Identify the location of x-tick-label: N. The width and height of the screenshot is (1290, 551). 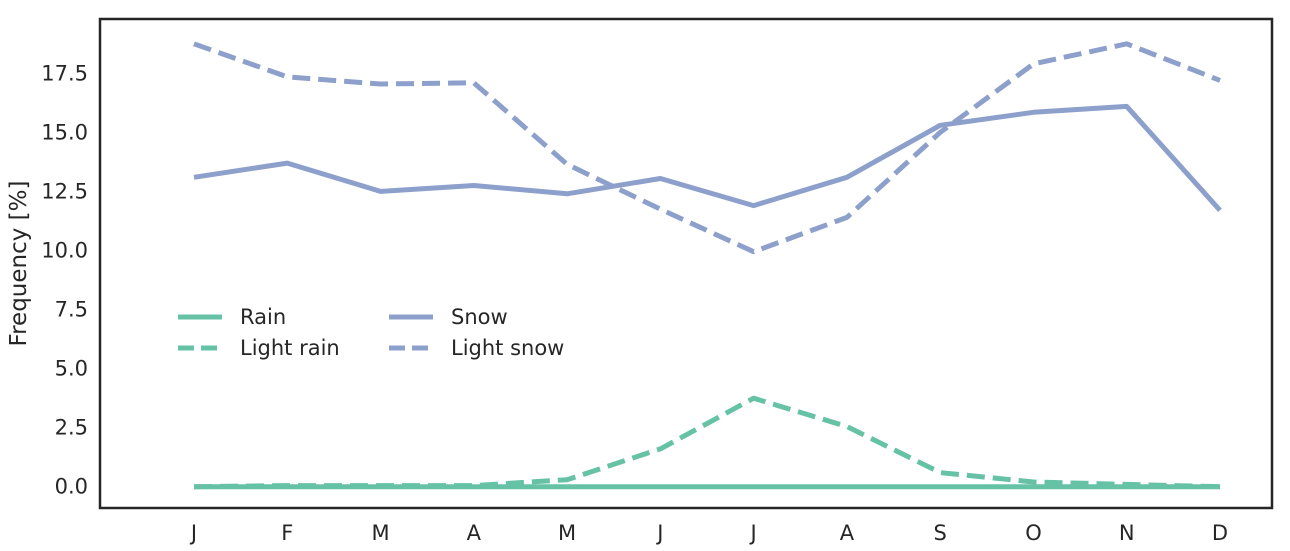
(1127, 533).